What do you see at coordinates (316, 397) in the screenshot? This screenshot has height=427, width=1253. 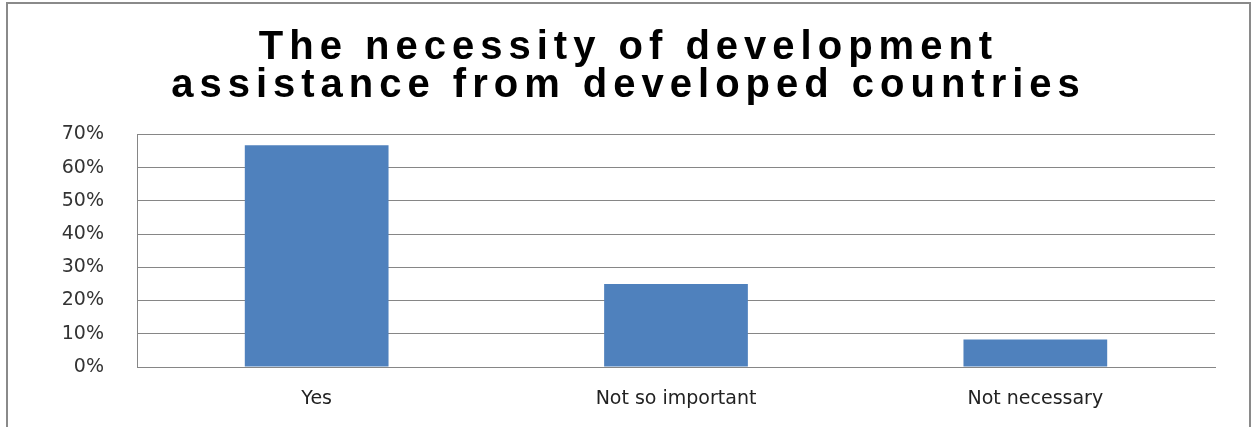 I see `x-tick-label: Yes` at bounding box center [316, 397].